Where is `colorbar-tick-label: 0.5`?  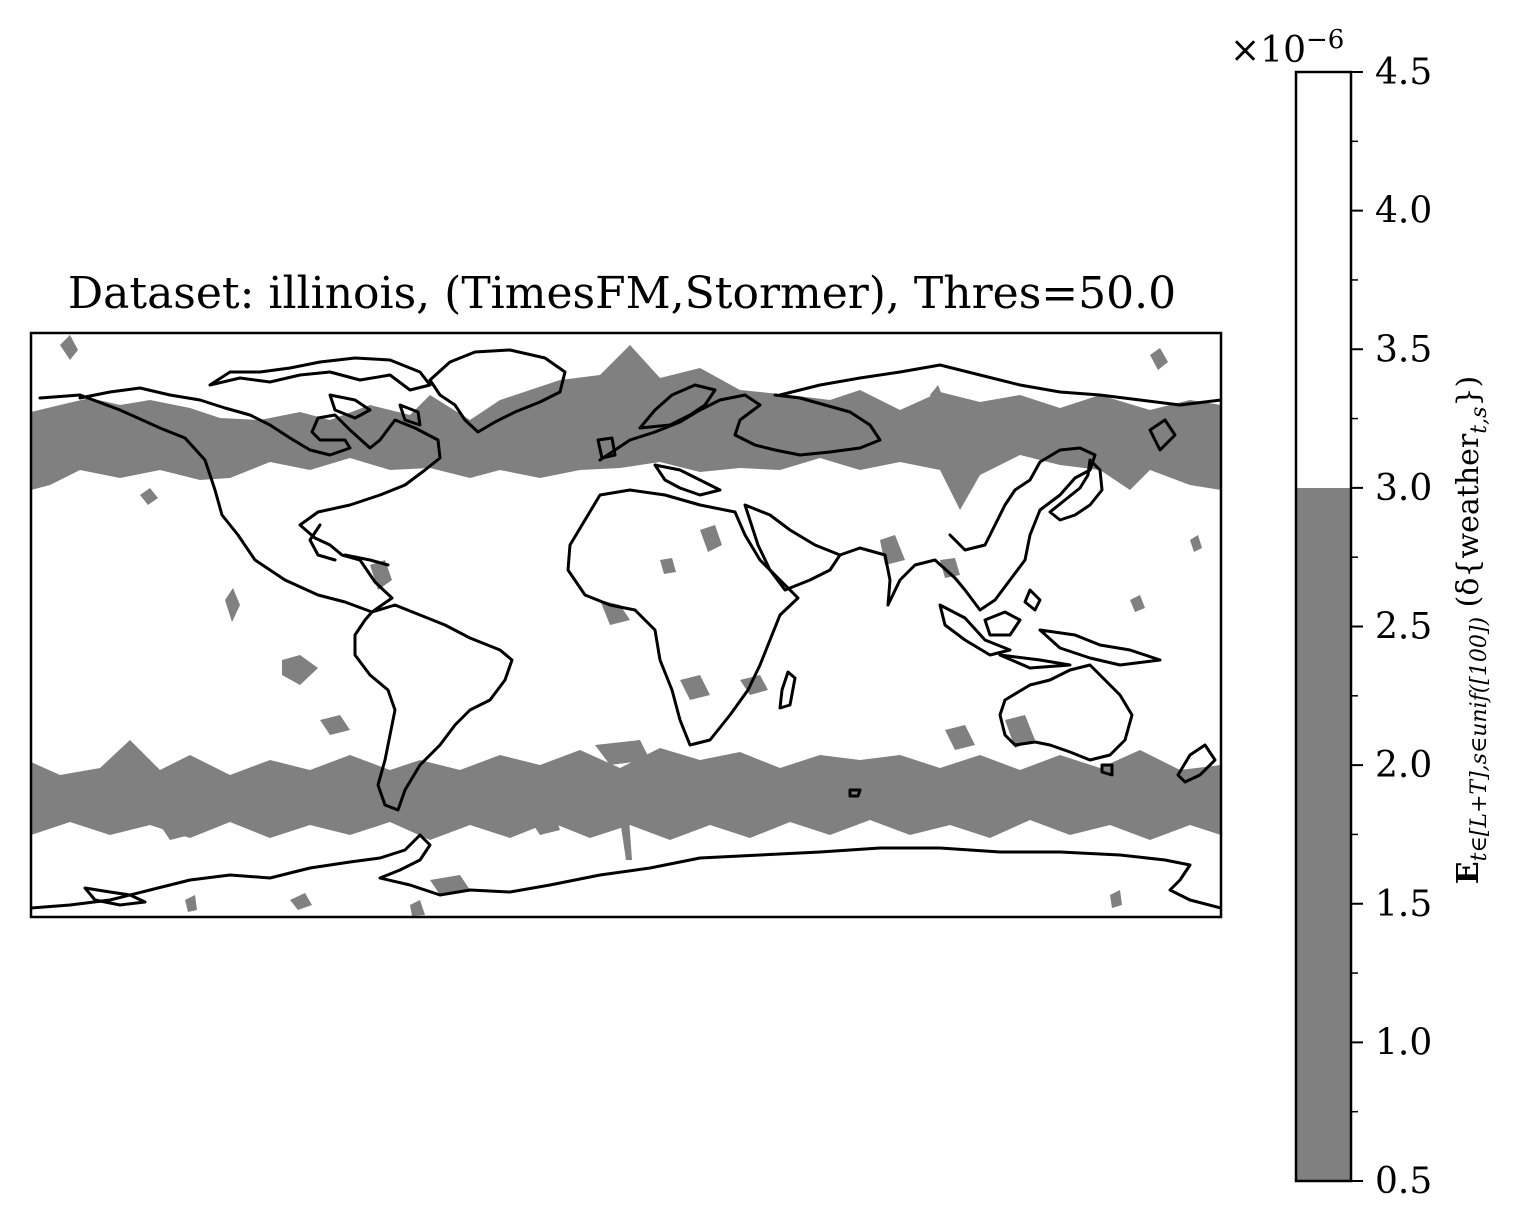 colorbar-tick-label: 0.5 is located at coordinates (1403, 1181).